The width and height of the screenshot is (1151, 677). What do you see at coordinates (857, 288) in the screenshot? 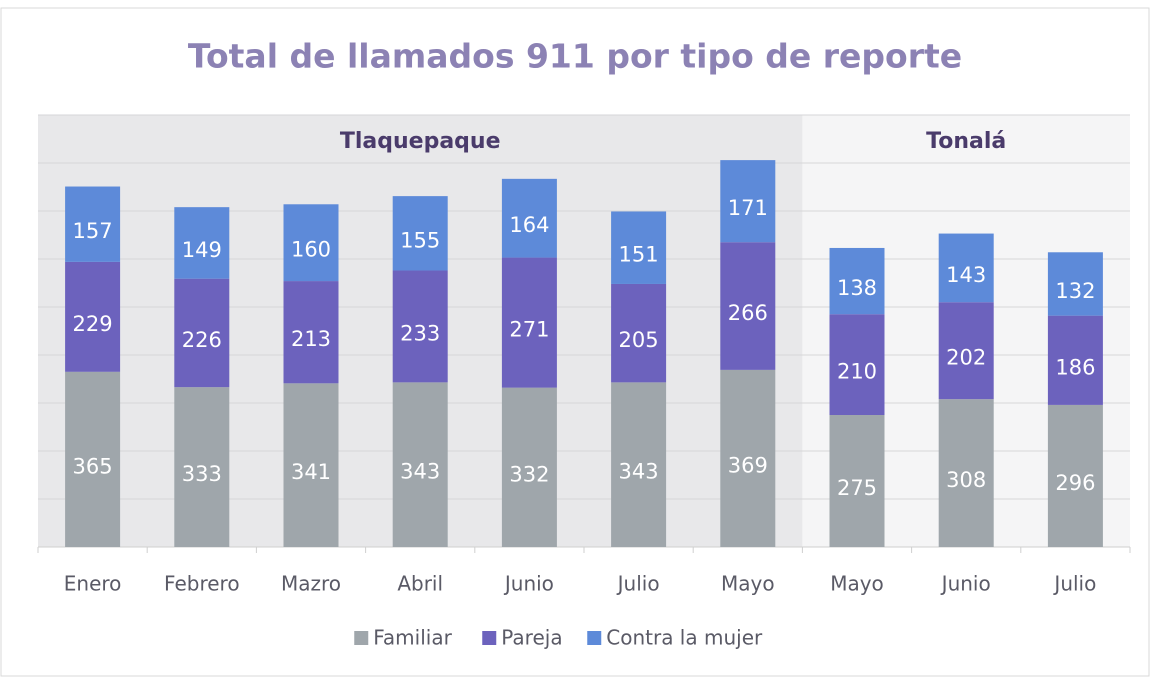
I see `data-label: 138` at bounding box center [857, 288].